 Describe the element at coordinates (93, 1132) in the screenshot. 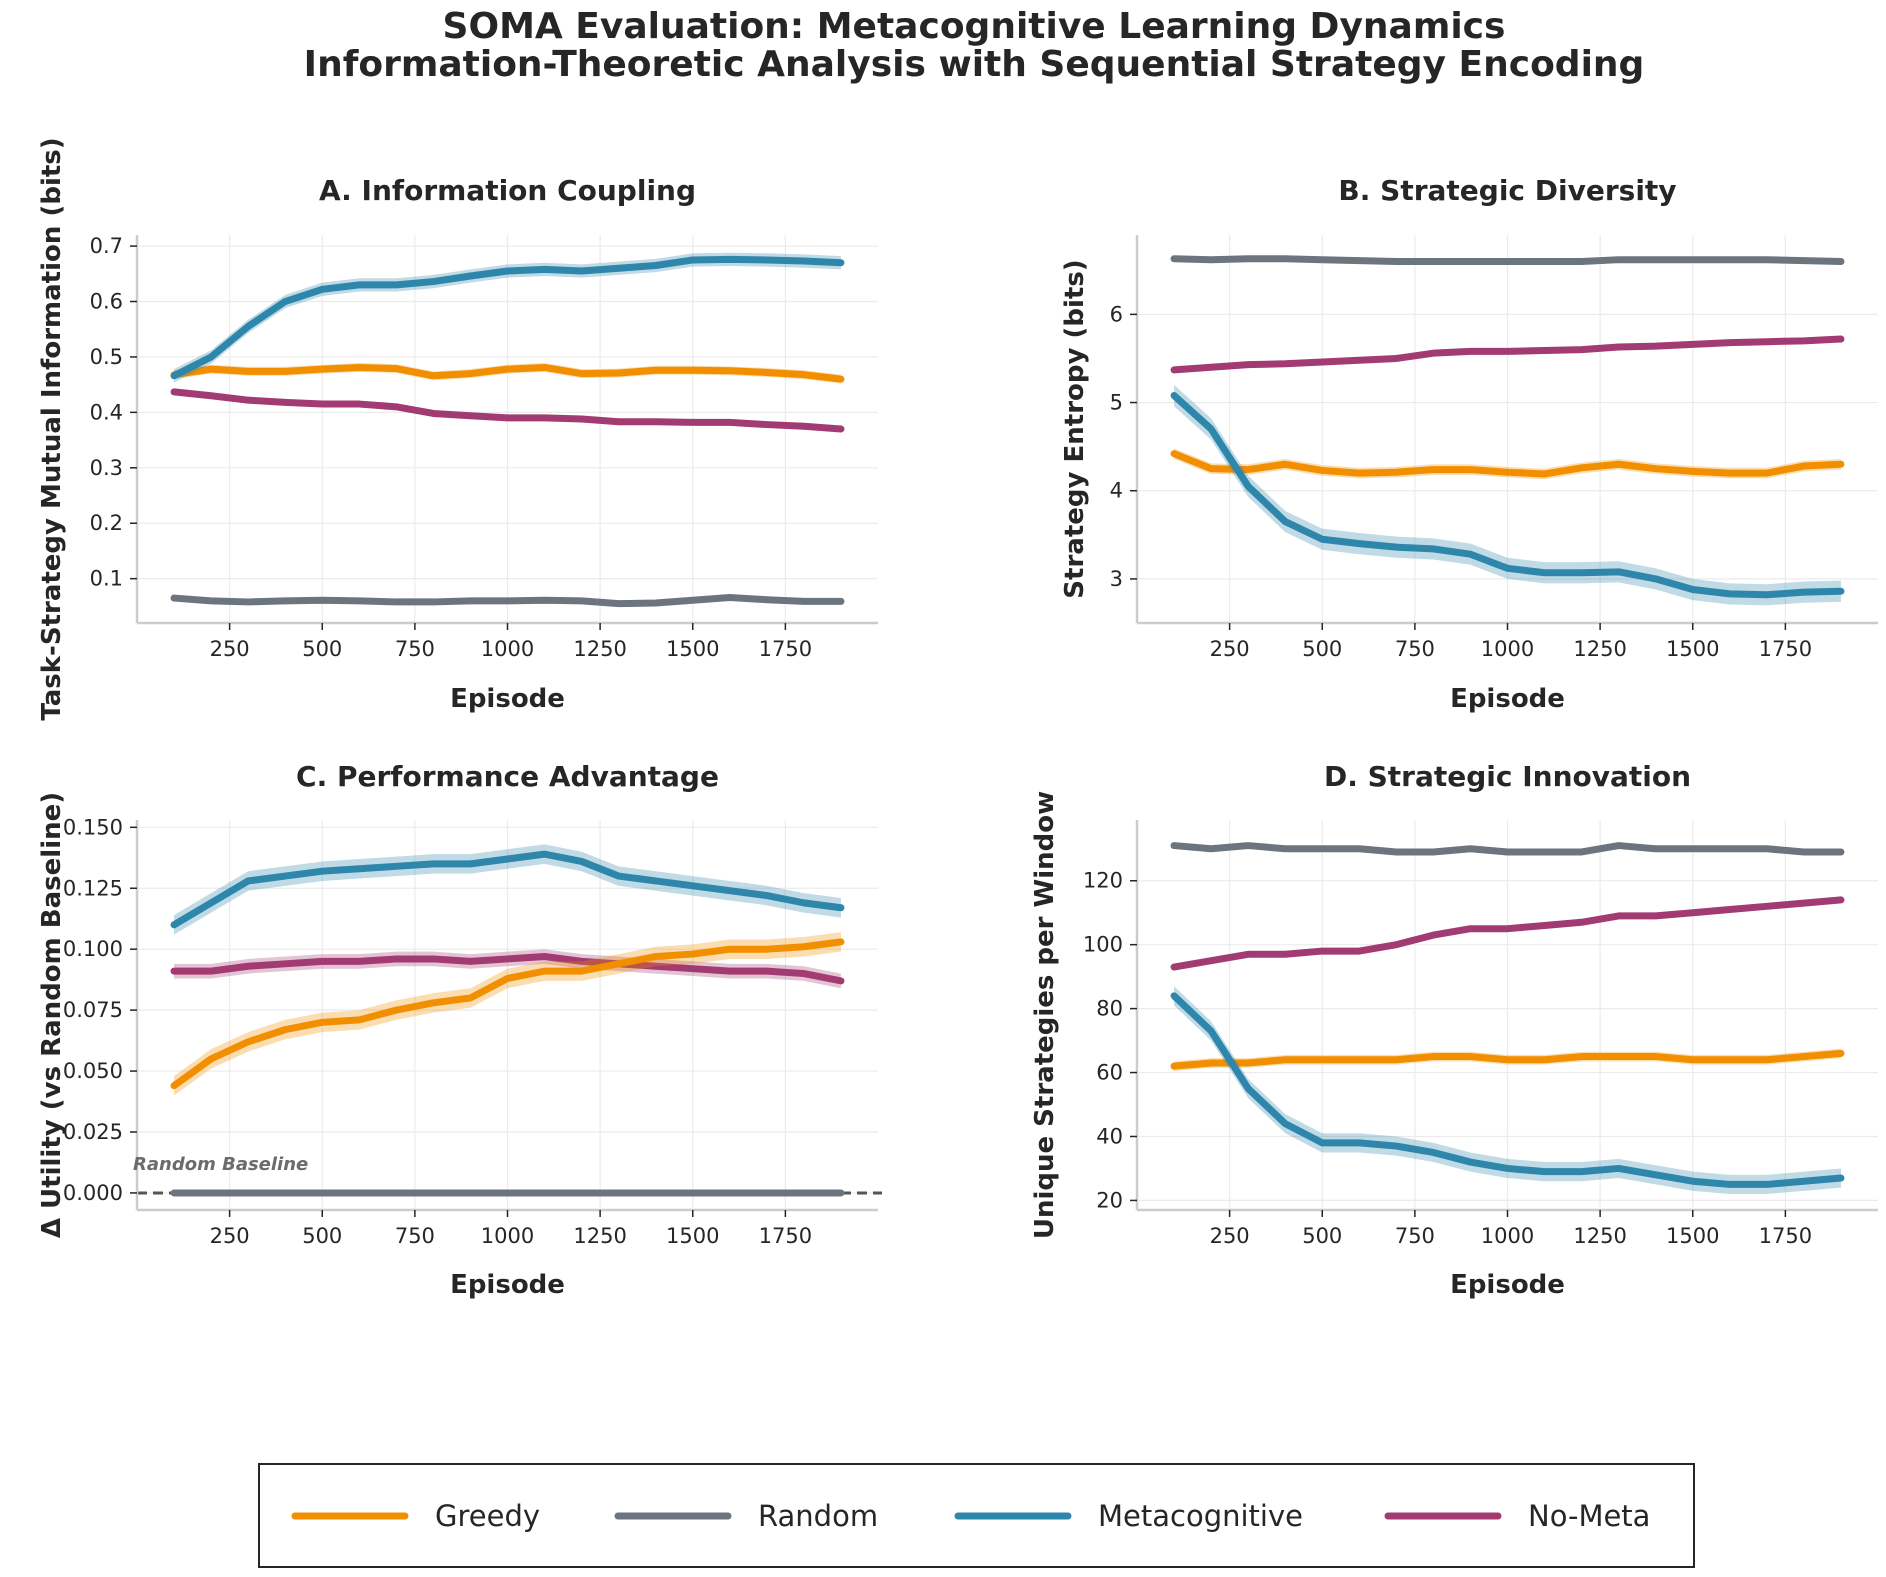

I see `y-tick-label: 0.025` at that location.